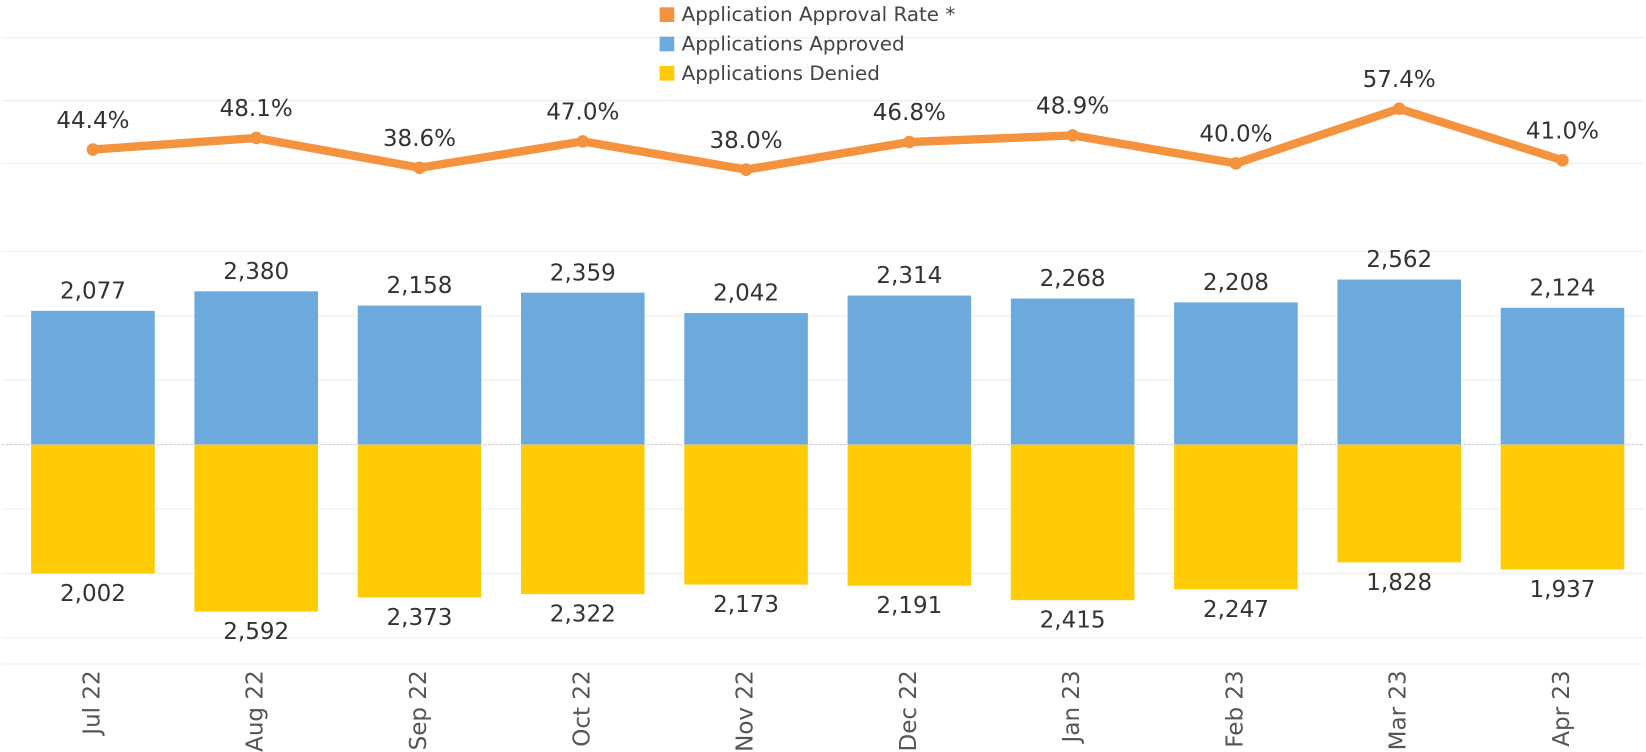  Describe the element at coordinates (419, 710) in the screenshot. I see `x-tick-label: Sep 22` at that location.